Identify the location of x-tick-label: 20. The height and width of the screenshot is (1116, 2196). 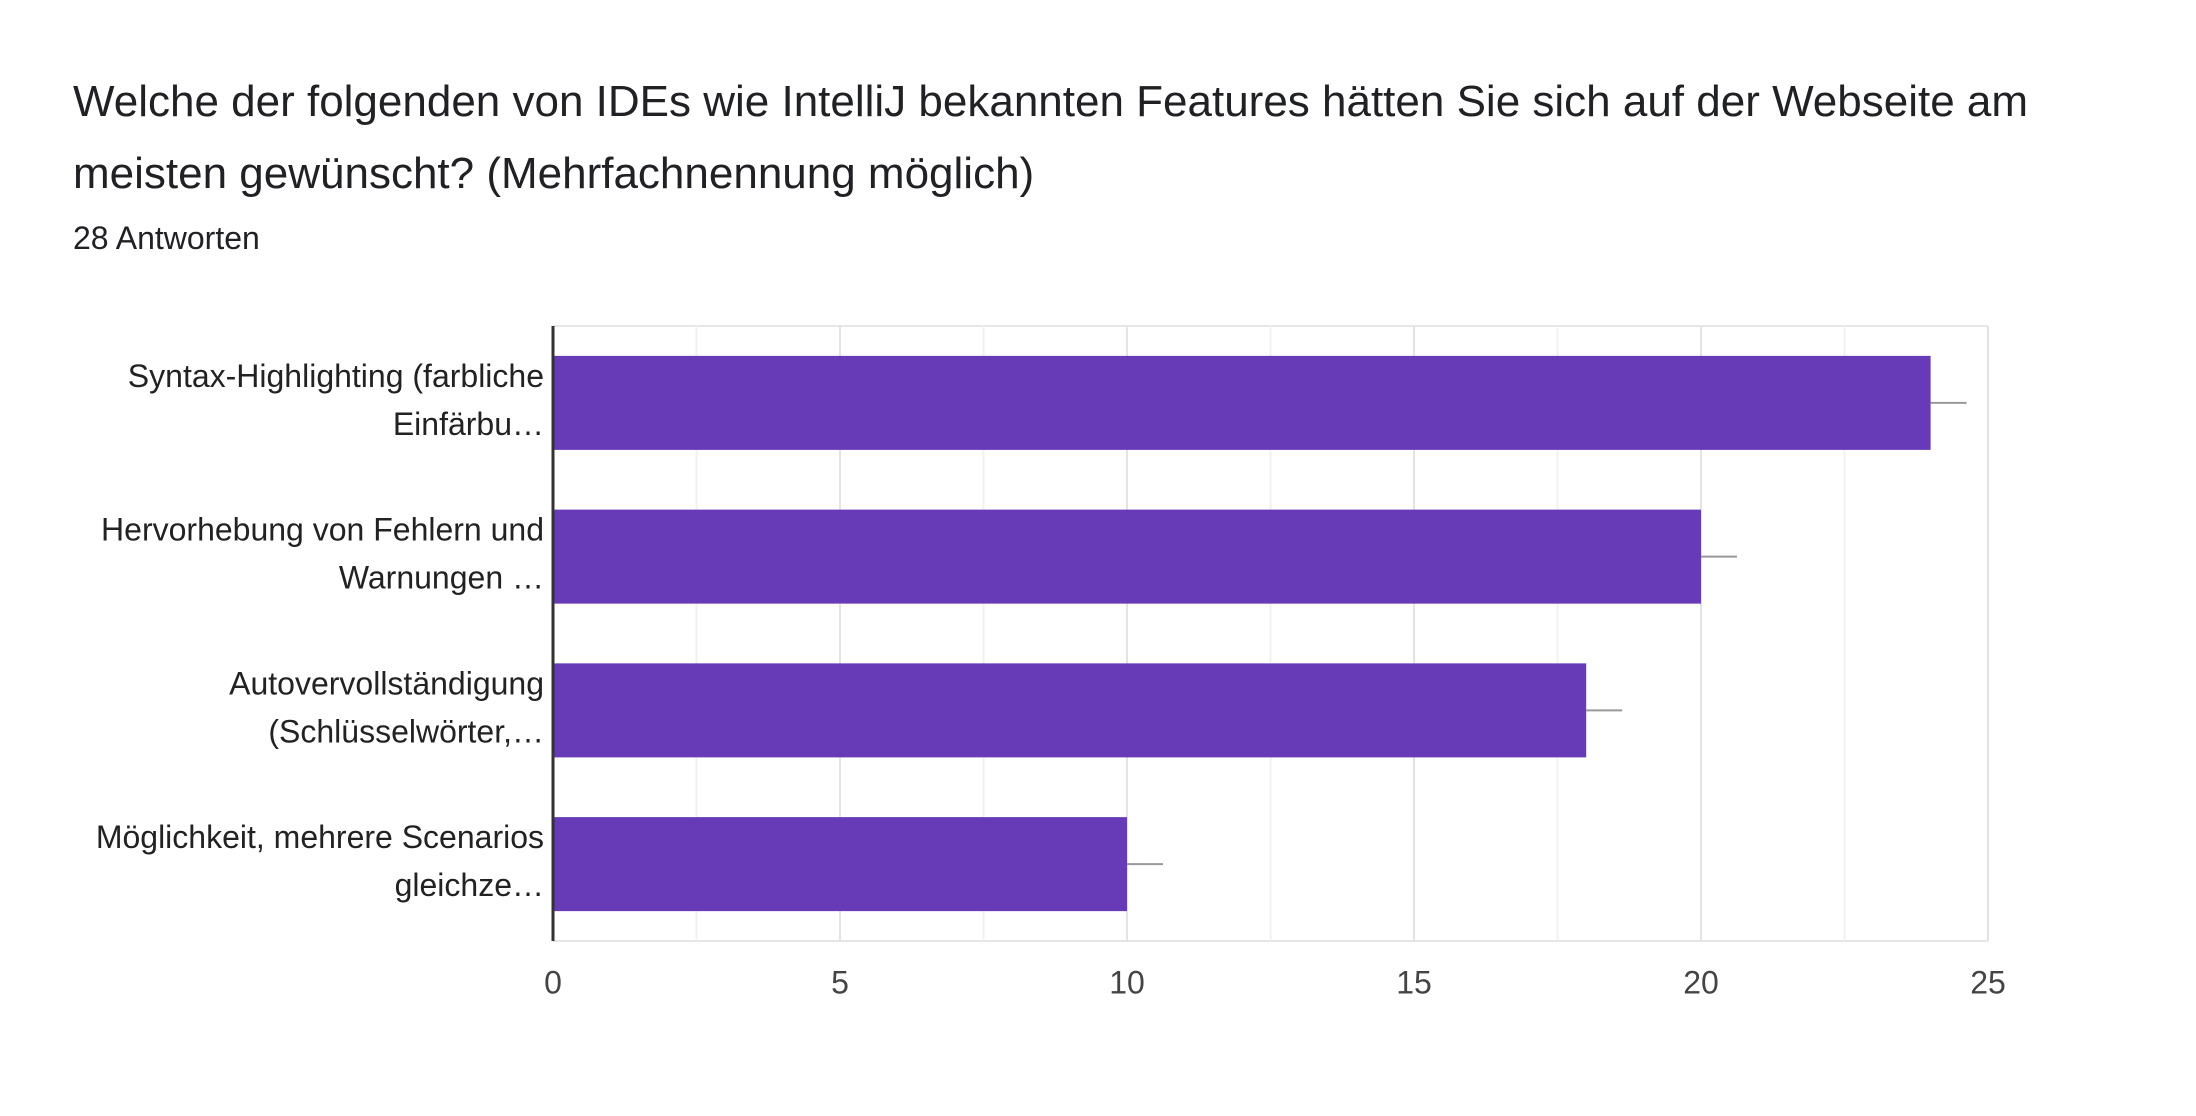
(1701, 982).